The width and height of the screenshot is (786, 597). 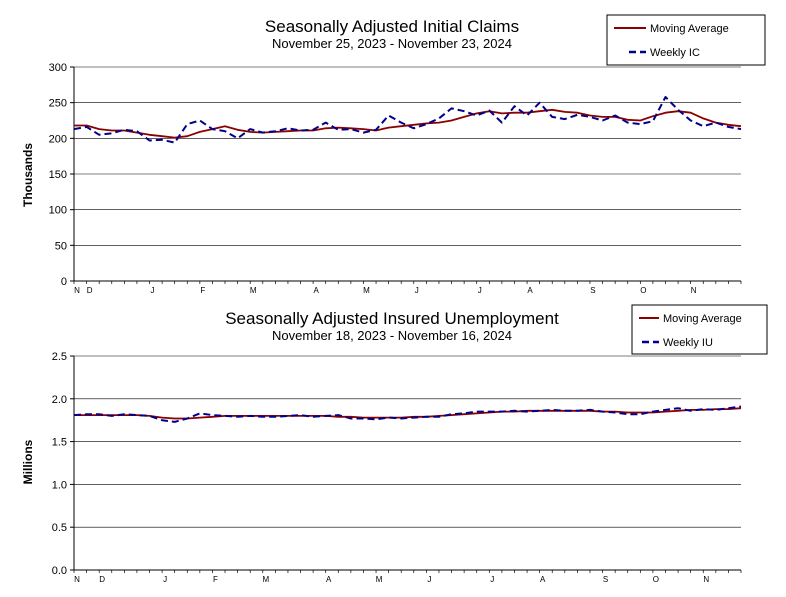 What do you see at coordinates (688, 343) in the screenshot?
I see `legend-label-weekly: Weekly IU` at bounding box center [688, 343].